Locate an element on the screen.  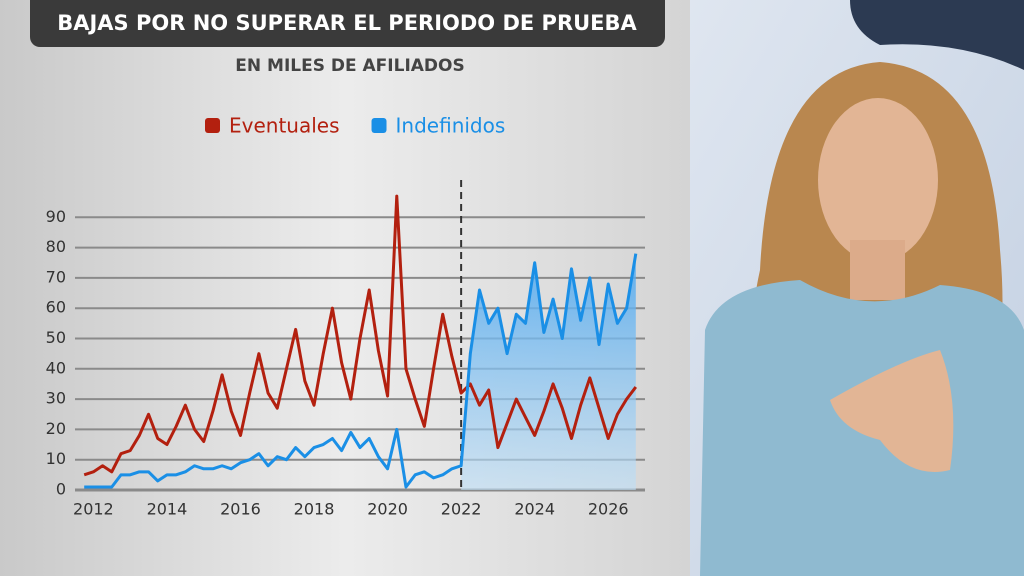
chart-subtitle: EN MILES DE AFILIADOS is located at coordinates (349, 66).